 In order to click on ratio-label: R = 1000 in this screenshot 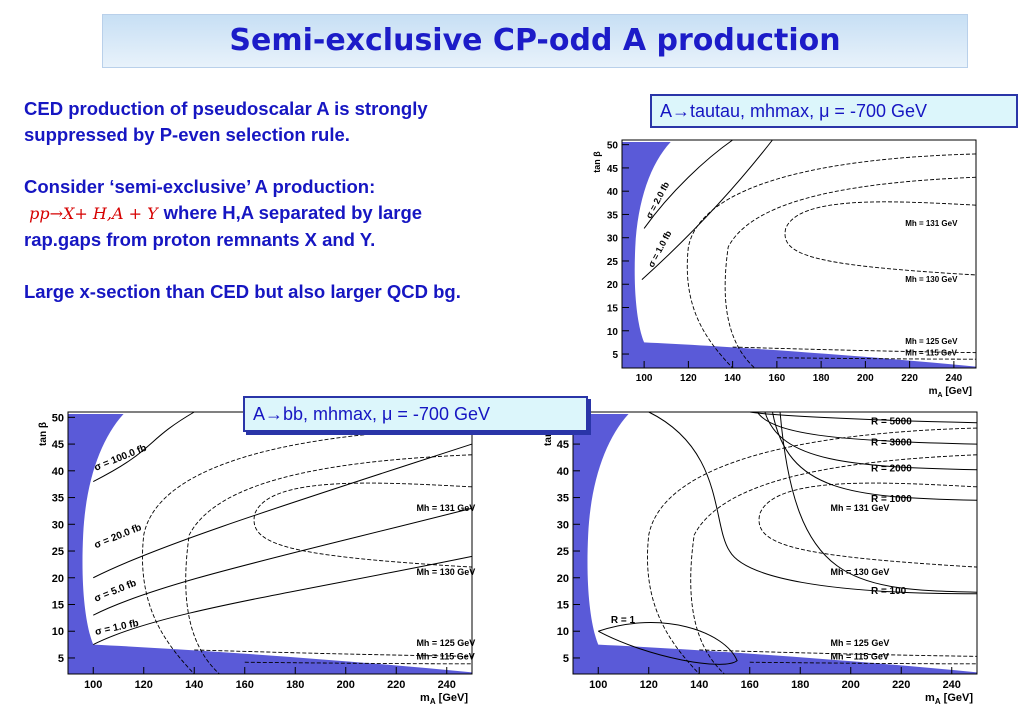, I will do `click(891, 499)`.